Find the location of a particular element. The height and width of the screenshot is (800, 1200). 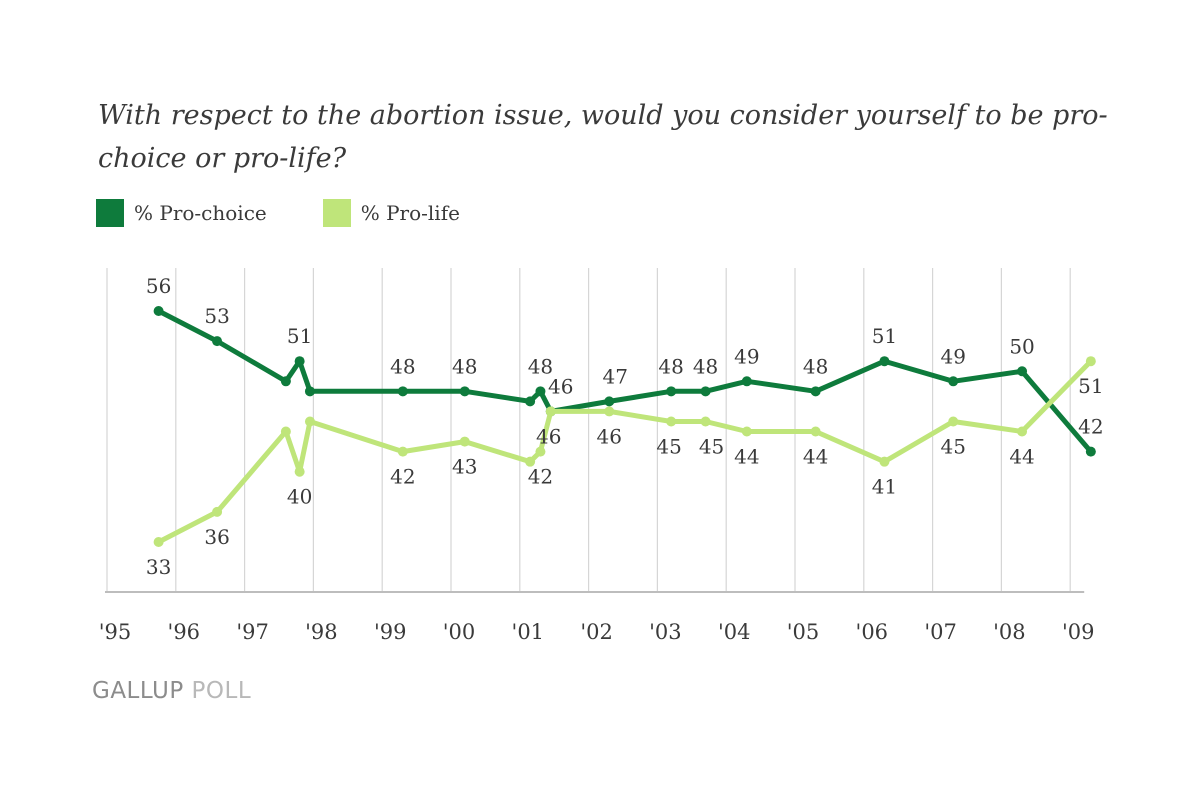

data-label: 56 is located at coordinates (158, 286).